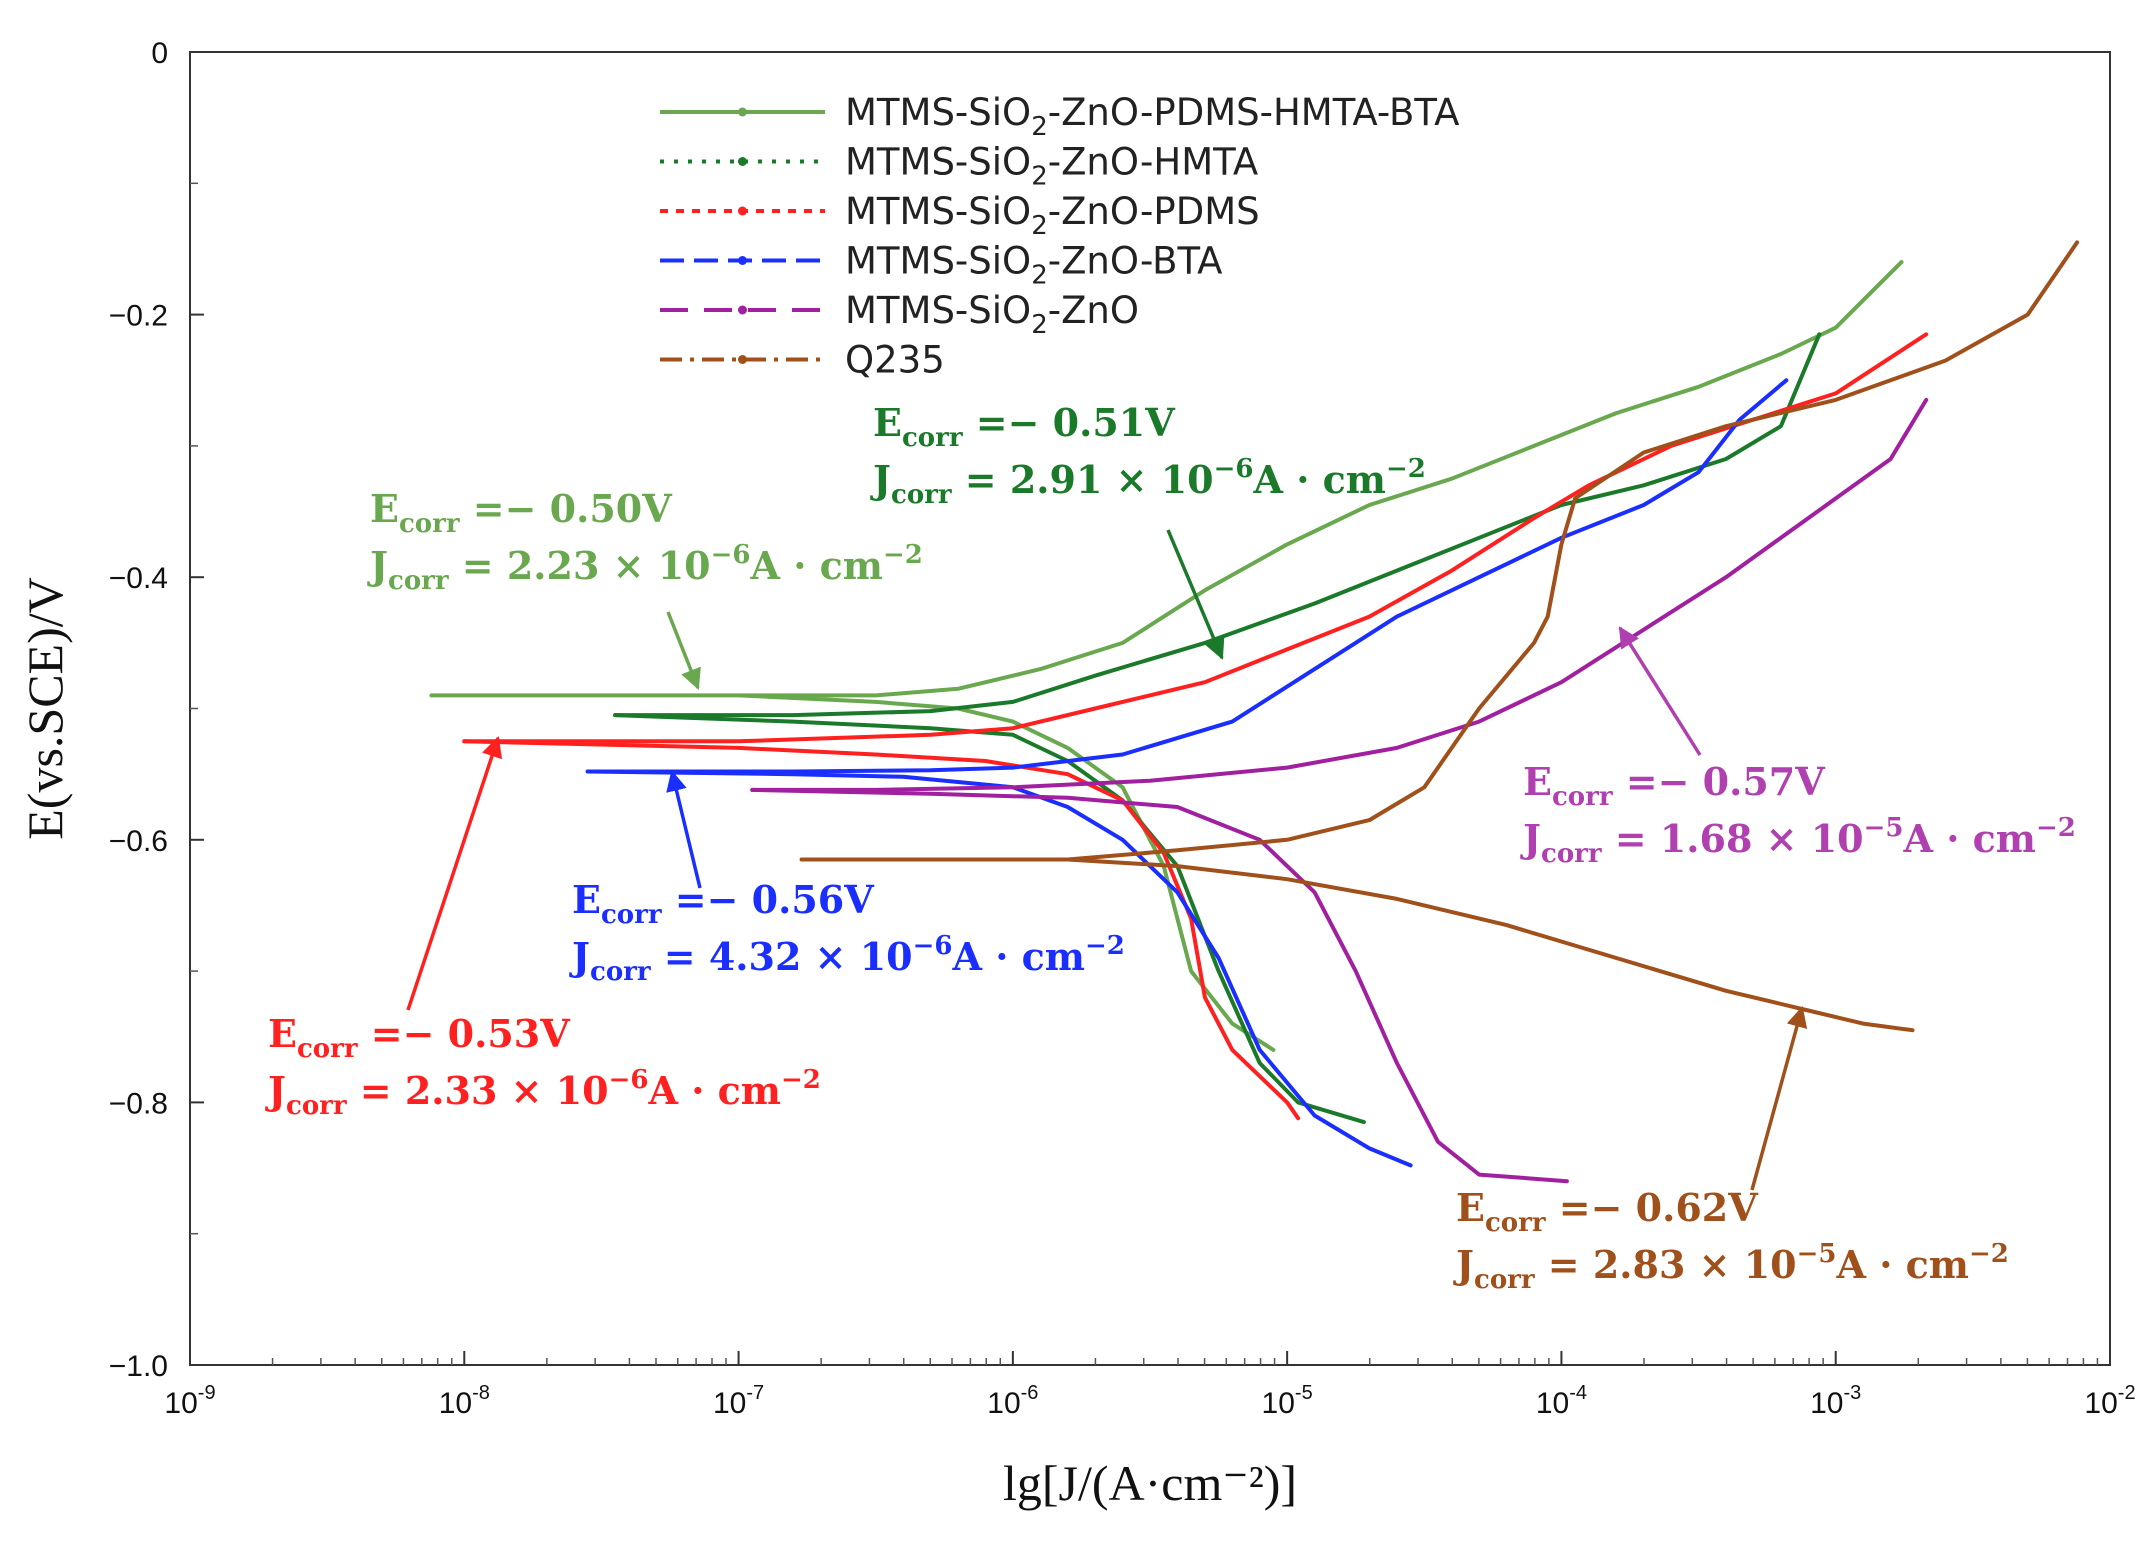  Describe the element at coordinates (1024, 426) in the screenshot. I see `annotation-ecorr: Ecorr =− 0.51V` at that location.